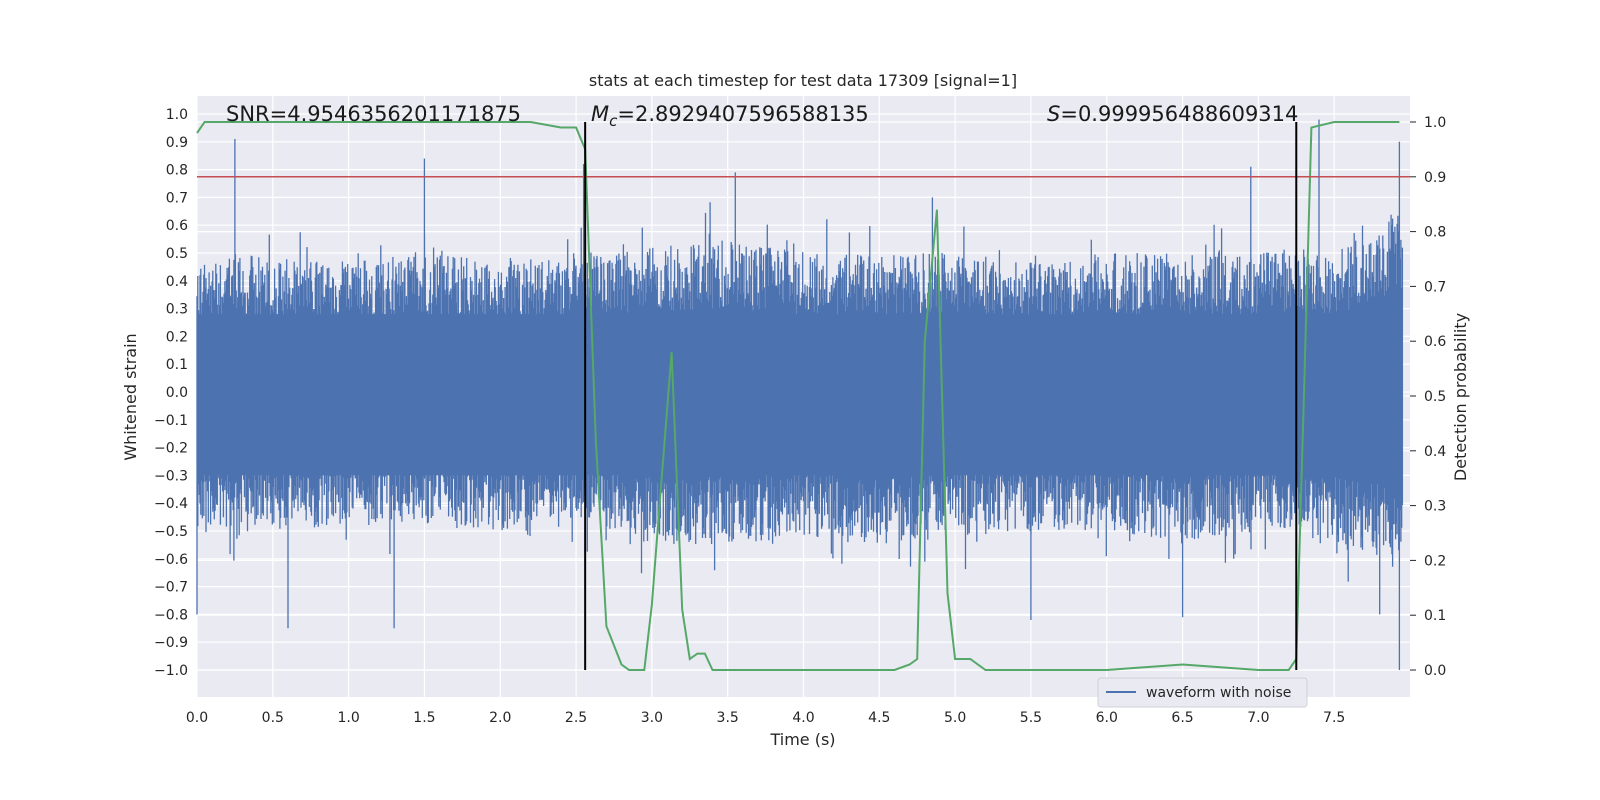 The height and width of the screenshot is (800, 1600). I want to click on y-tick-label: −0.6, so click(171, 560).